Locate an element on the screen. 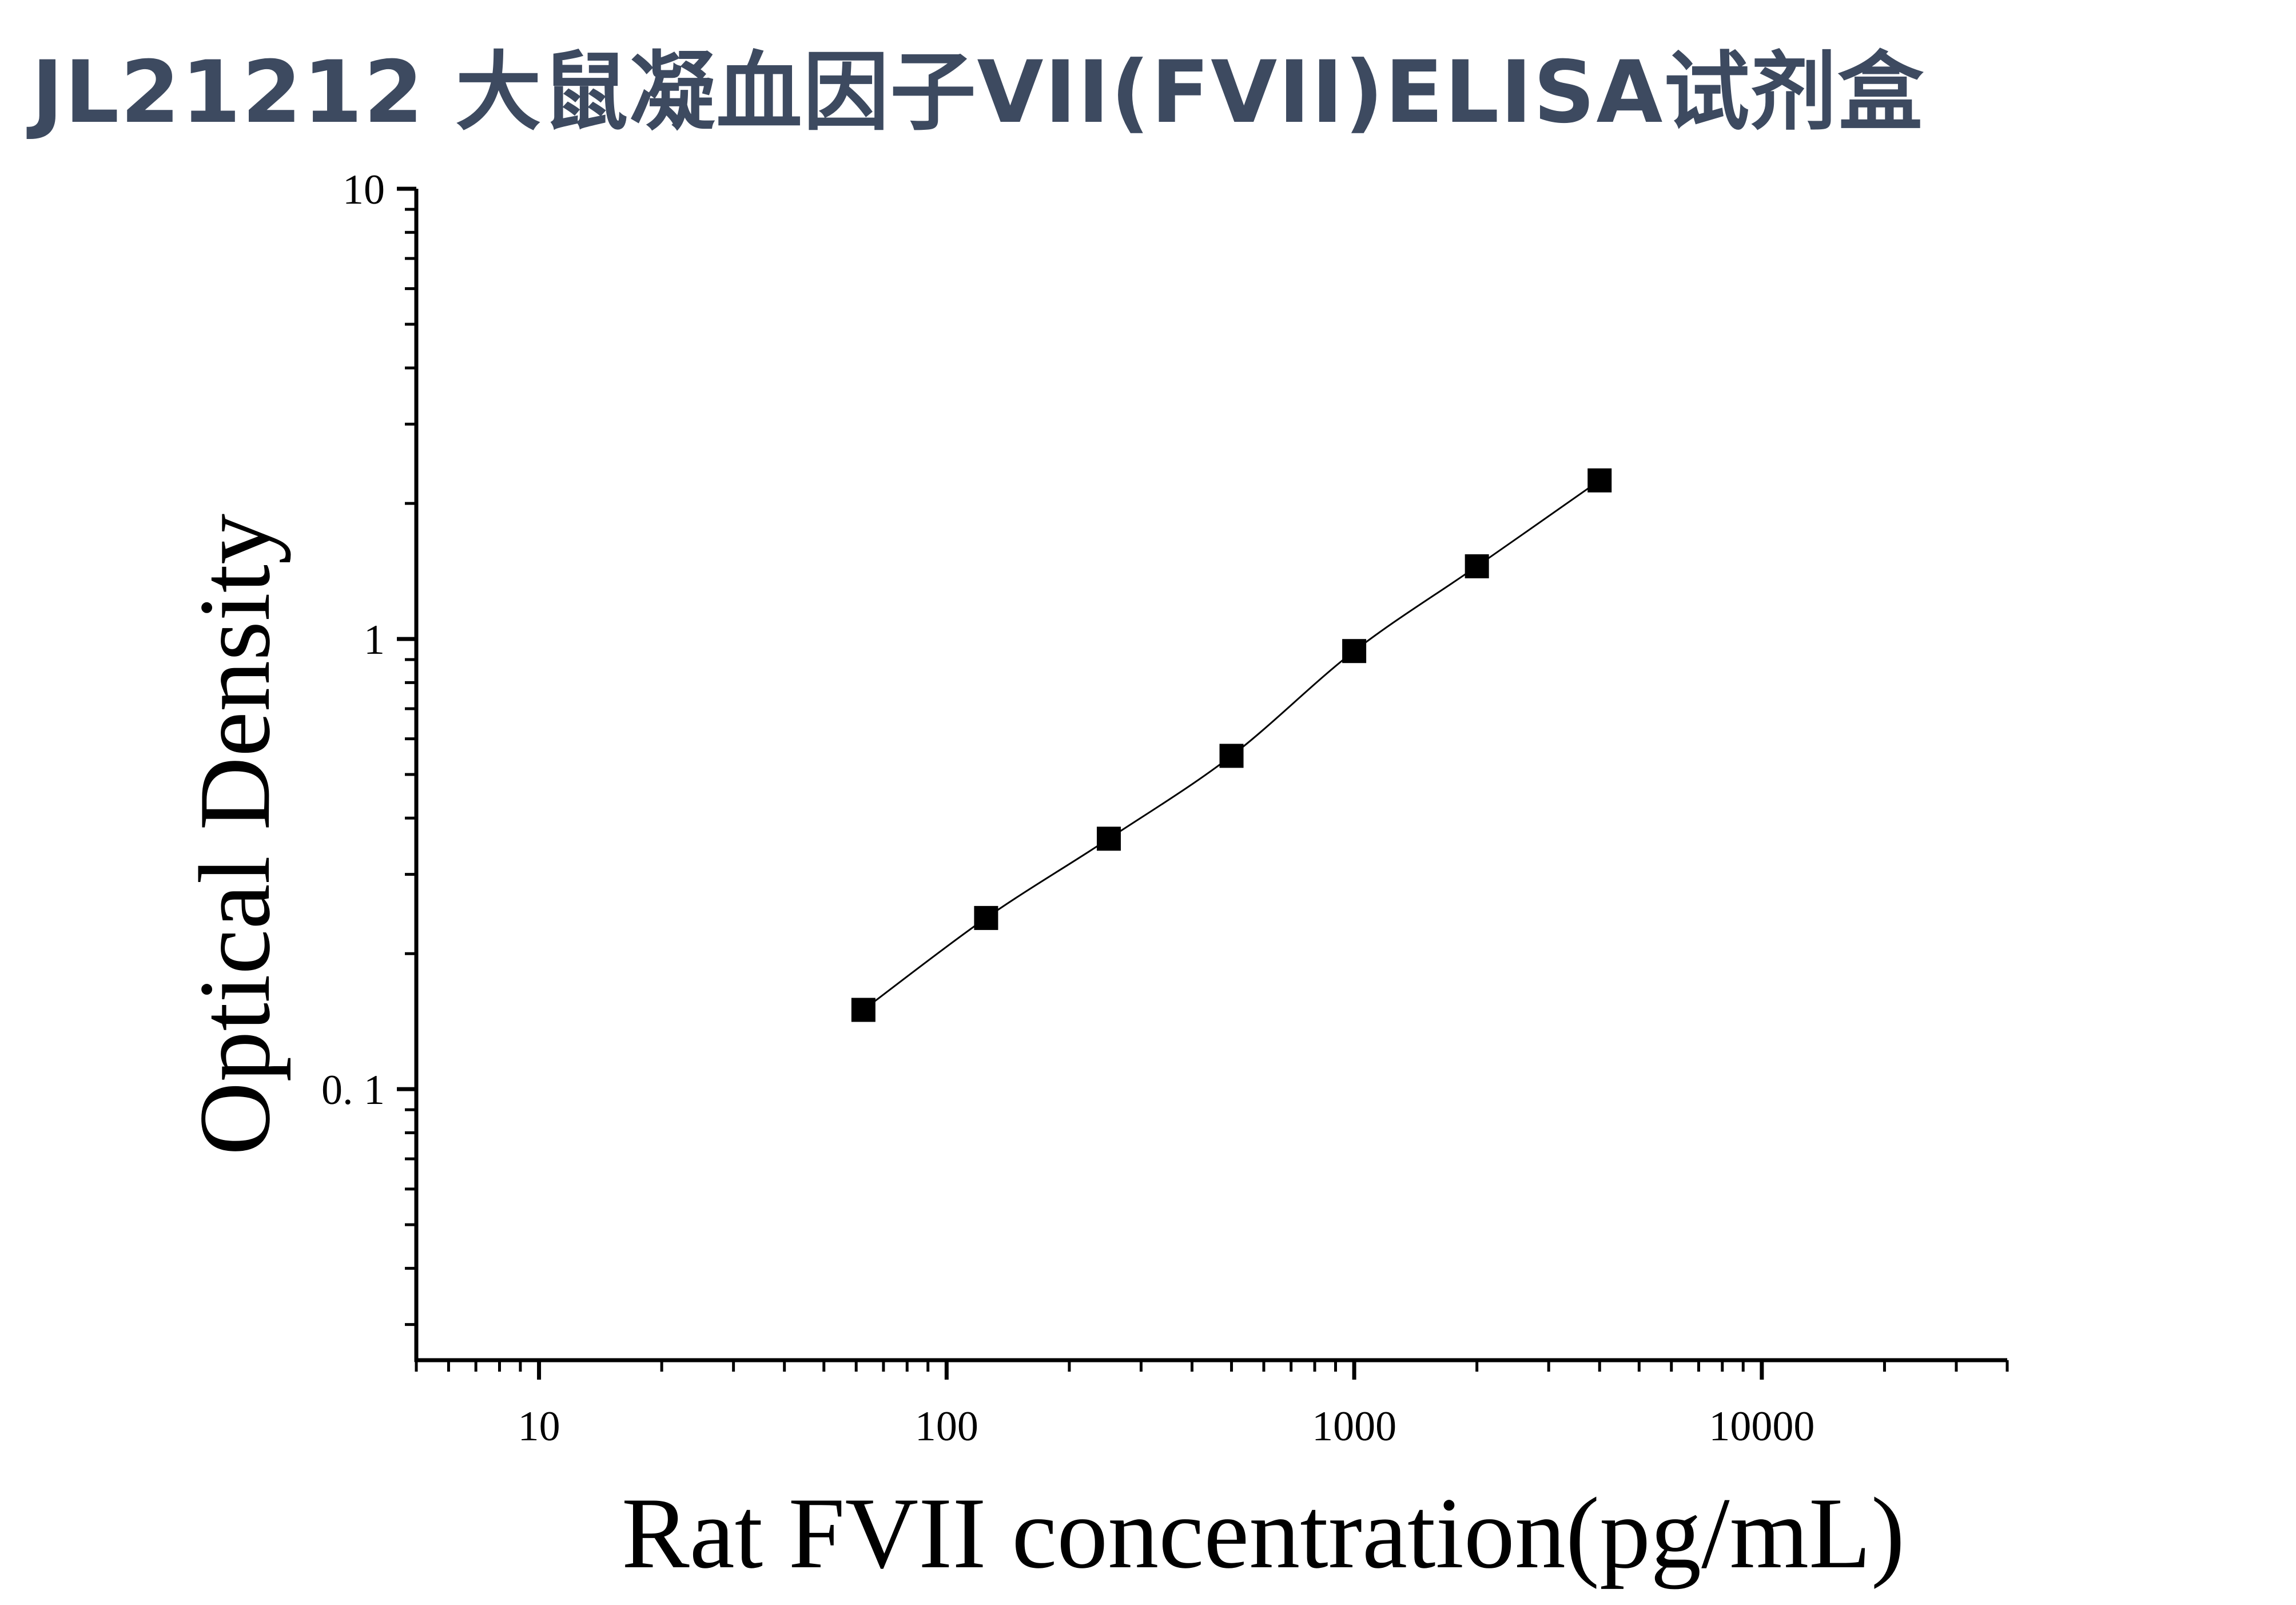 The image size is (2296, 1605). data-points is located at coordinates (1232, 745).